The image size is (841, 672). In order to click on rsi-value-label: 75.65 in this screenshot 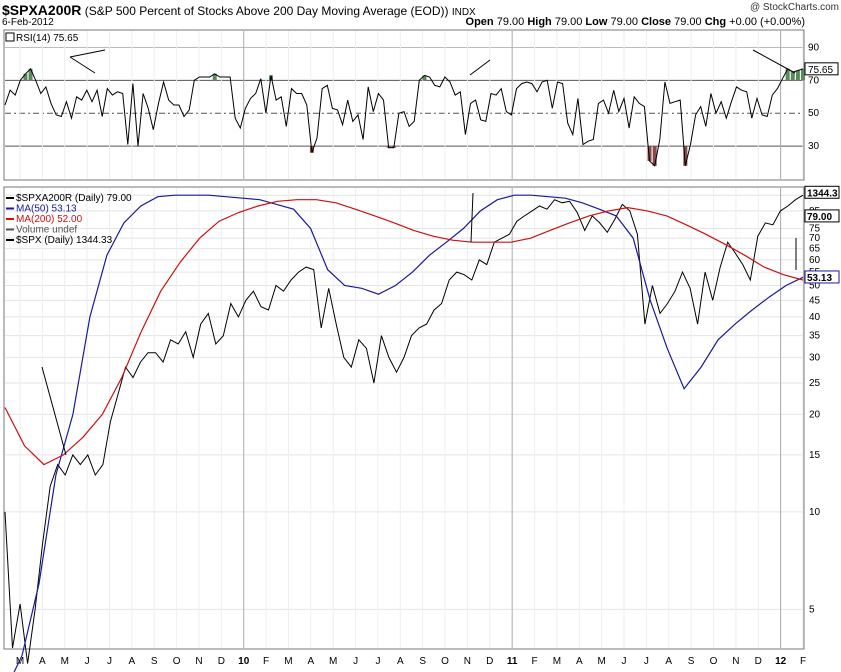, I will do `click(820, 70)`.